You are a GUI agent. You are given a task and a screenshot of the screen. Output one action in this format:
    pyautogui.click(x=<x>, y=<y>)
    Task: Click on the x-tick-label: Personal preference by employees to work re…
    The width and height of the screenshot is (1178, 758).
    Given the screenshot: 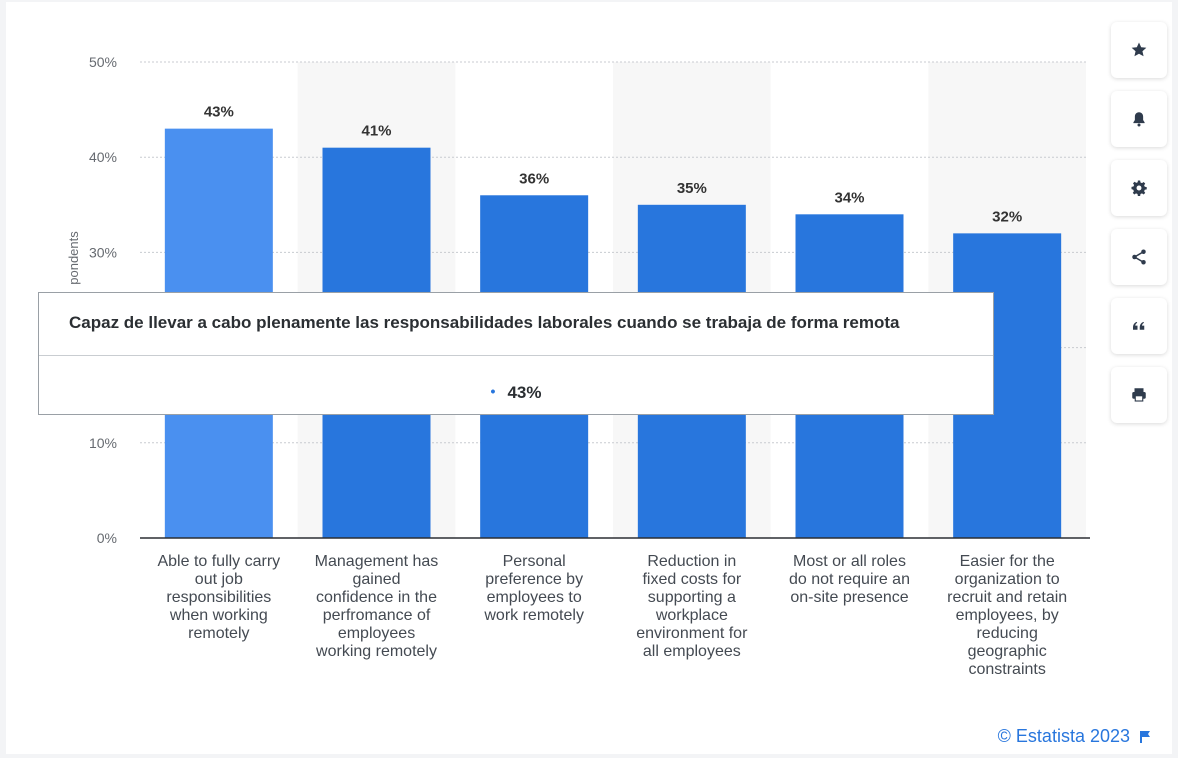 What is the action you would take?
    pyautogui.click(x=534, y=589)
    